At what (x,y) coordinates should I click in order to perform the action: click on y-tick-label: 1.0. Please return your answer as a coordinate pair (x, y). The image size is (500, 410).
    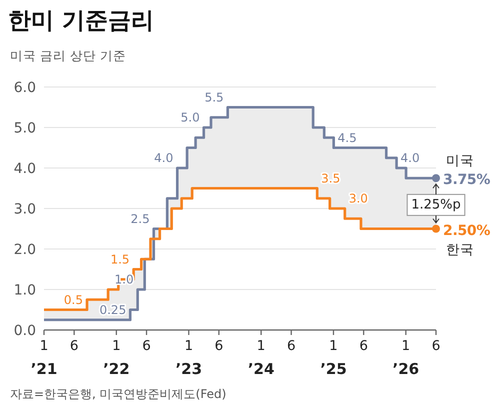
    Looking at the image, I should click on (25, 290).